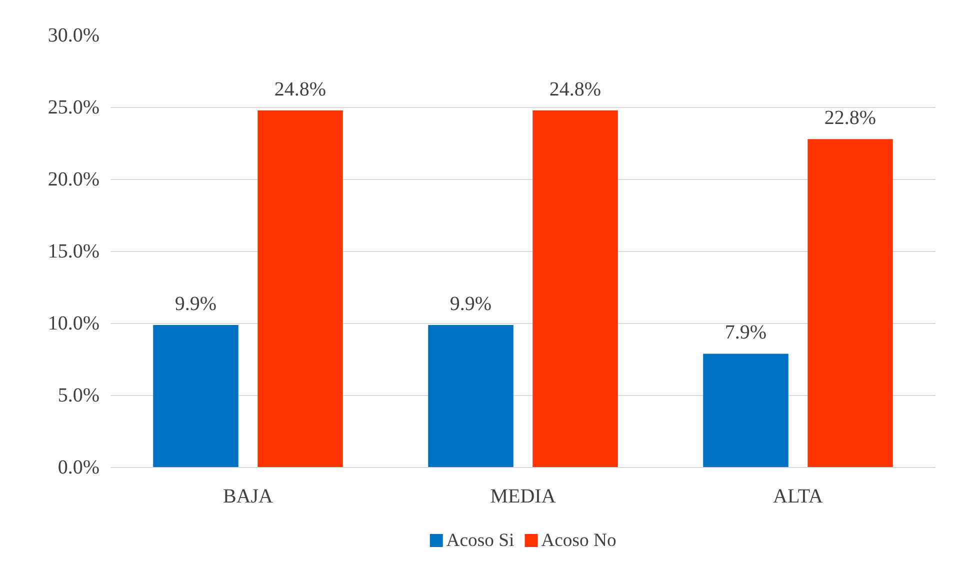 Image resolution: width=956 pixels, height=578 pixels. What do you see at coordinates (480, 540) in the screenshot?
I see `legend-label: Acoso Si` at bounding box center [480, 540].